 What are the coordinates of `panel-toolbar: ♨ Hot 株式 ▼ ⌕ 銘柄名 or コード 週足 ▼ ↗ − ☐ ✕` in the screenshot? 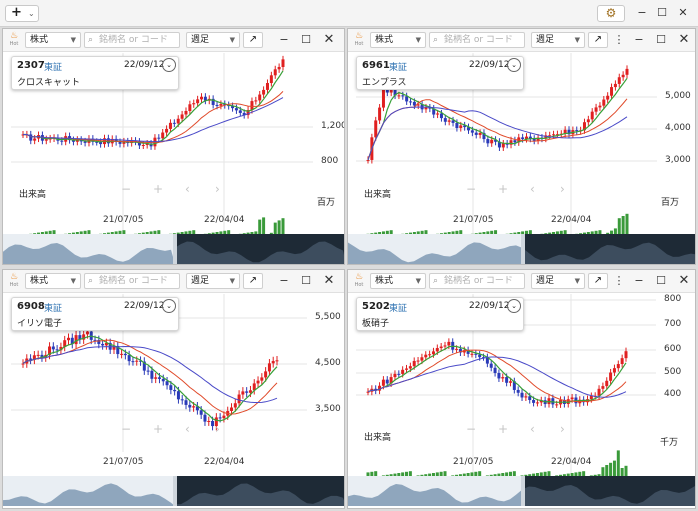 It's located at (173, 281).